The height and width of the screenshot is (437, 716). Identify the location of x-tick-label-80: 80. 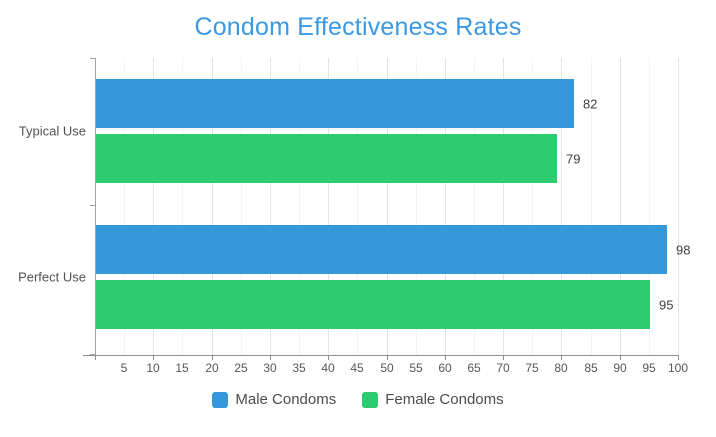
(561, 368).